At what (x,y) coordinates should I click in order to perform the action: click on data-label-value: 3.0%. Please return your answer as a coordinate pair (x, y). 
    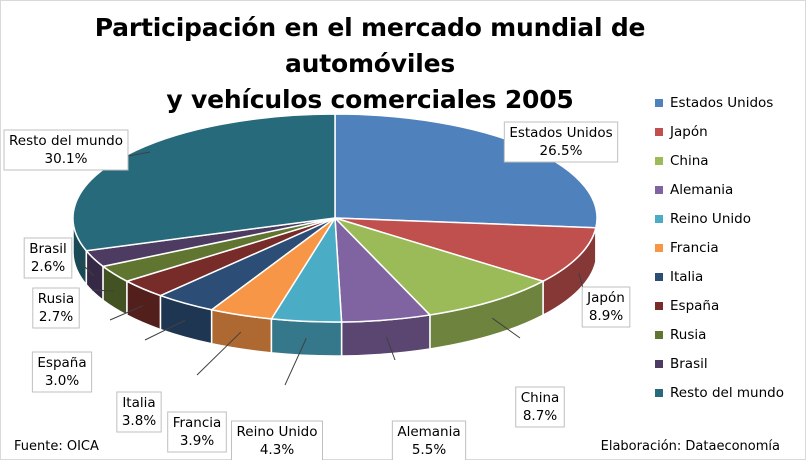
    Looking at the image, I should click on (62, 381).